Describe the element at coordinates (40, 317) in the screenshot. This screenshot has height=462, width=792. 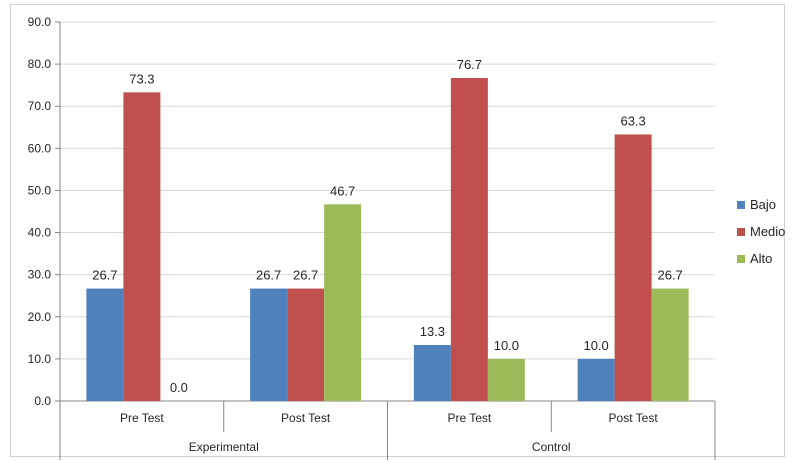
I see `y-tick-label: 20.0` at that location.